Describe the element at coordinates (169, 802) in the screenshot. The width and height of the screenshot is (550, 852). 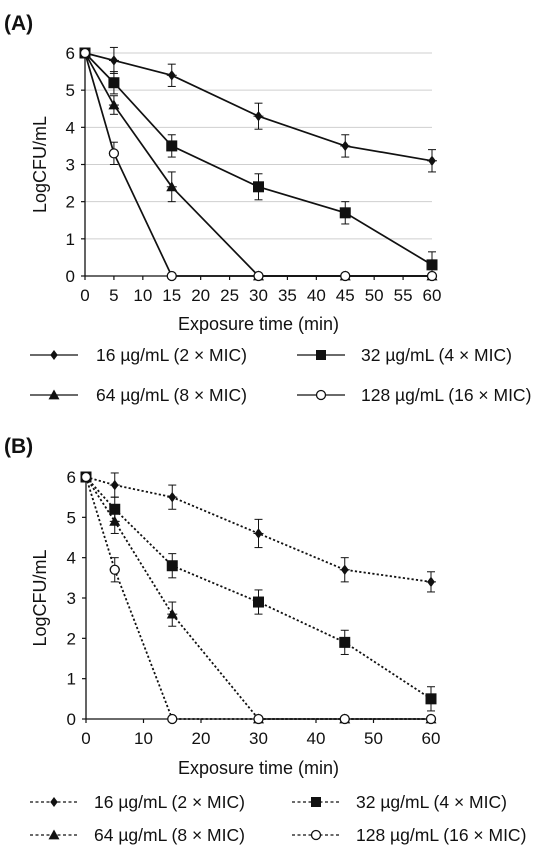
I see `legend-label: 16 µg/mL (2 × MIC)` at that location.